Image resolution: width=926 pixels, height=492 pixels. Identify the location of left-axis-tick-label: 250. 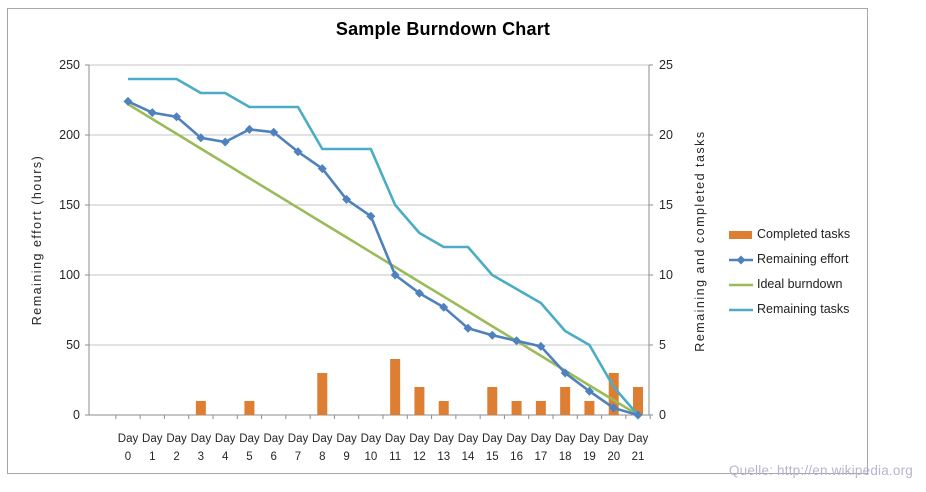
(69, 65).